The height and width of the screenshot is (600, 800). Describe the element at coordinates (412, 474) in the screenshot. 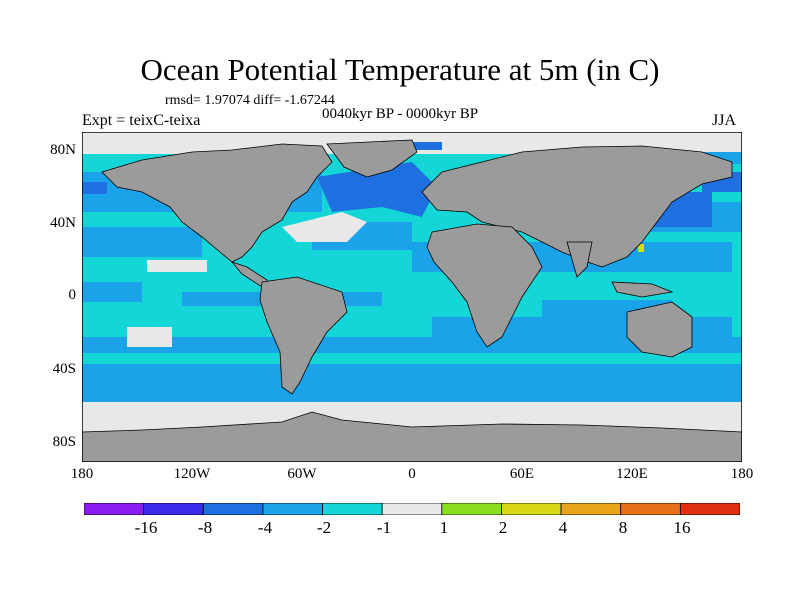

I see `lon-label-0: 0` at that location.